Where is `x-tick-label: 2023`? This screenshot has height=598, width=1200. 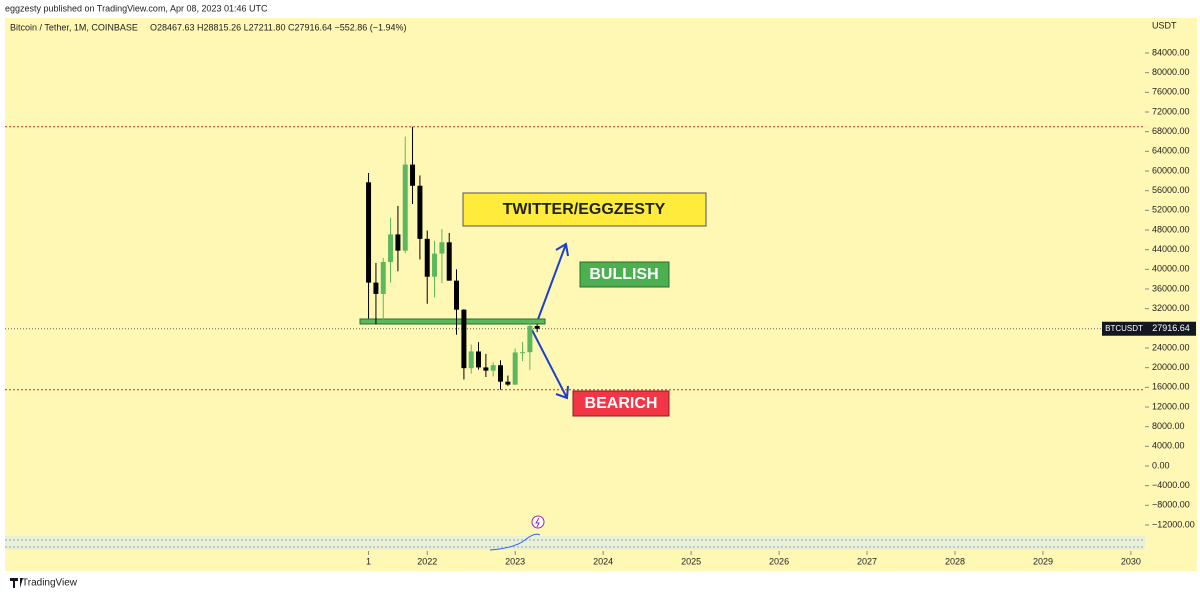
x-tick-label: 2023 is located at coordinates (515, 561).